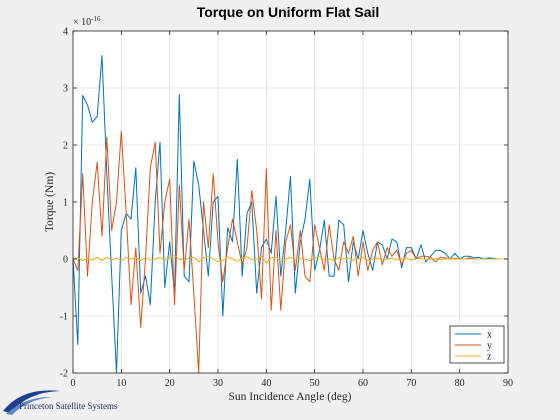  What do you see at coordinates (170, 383) in the screenshot?
I see `x-tick-label: 20` at bounding box center [170, 383].